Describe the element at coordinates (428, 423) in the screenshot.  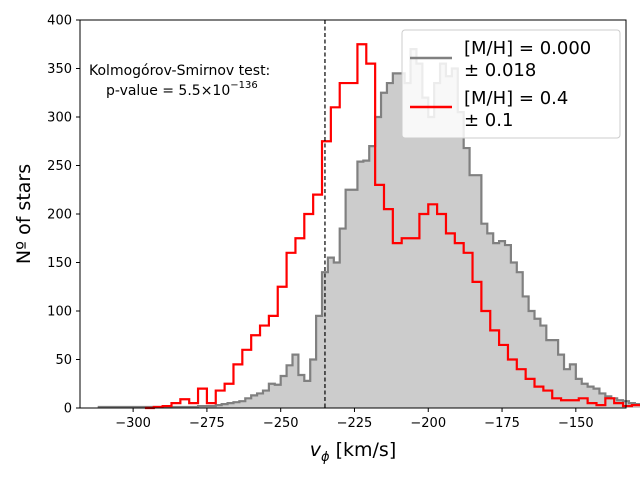
I see `x-tick-label: −200` at that location.